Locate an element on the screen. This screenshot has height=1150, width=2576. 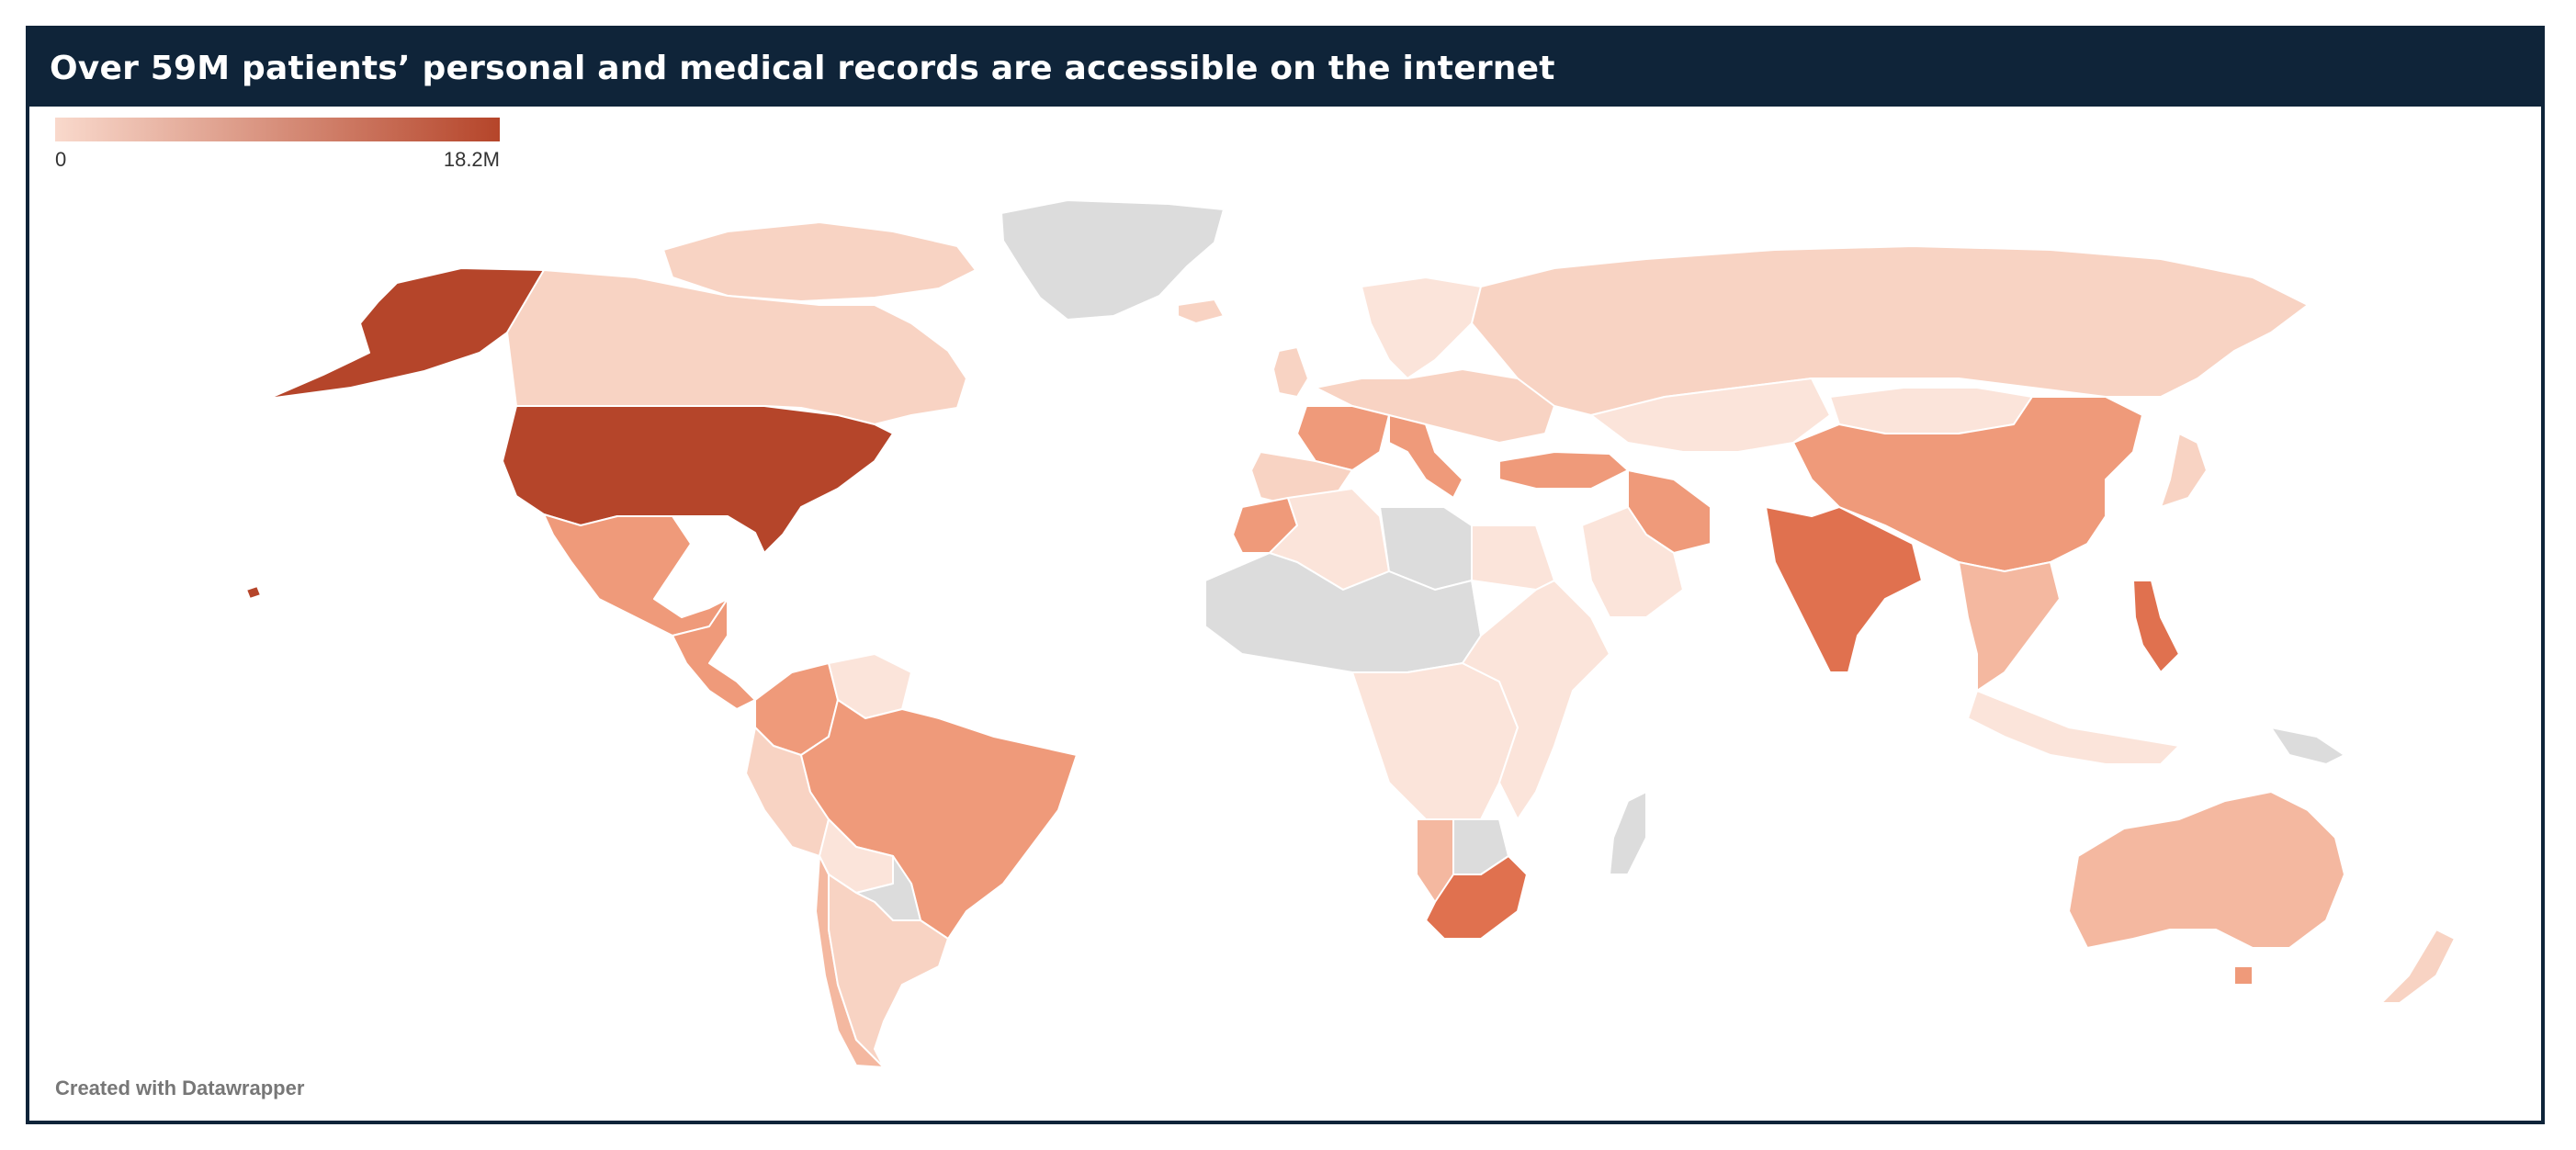
region-turkey is located at coordinates (1563, 471).